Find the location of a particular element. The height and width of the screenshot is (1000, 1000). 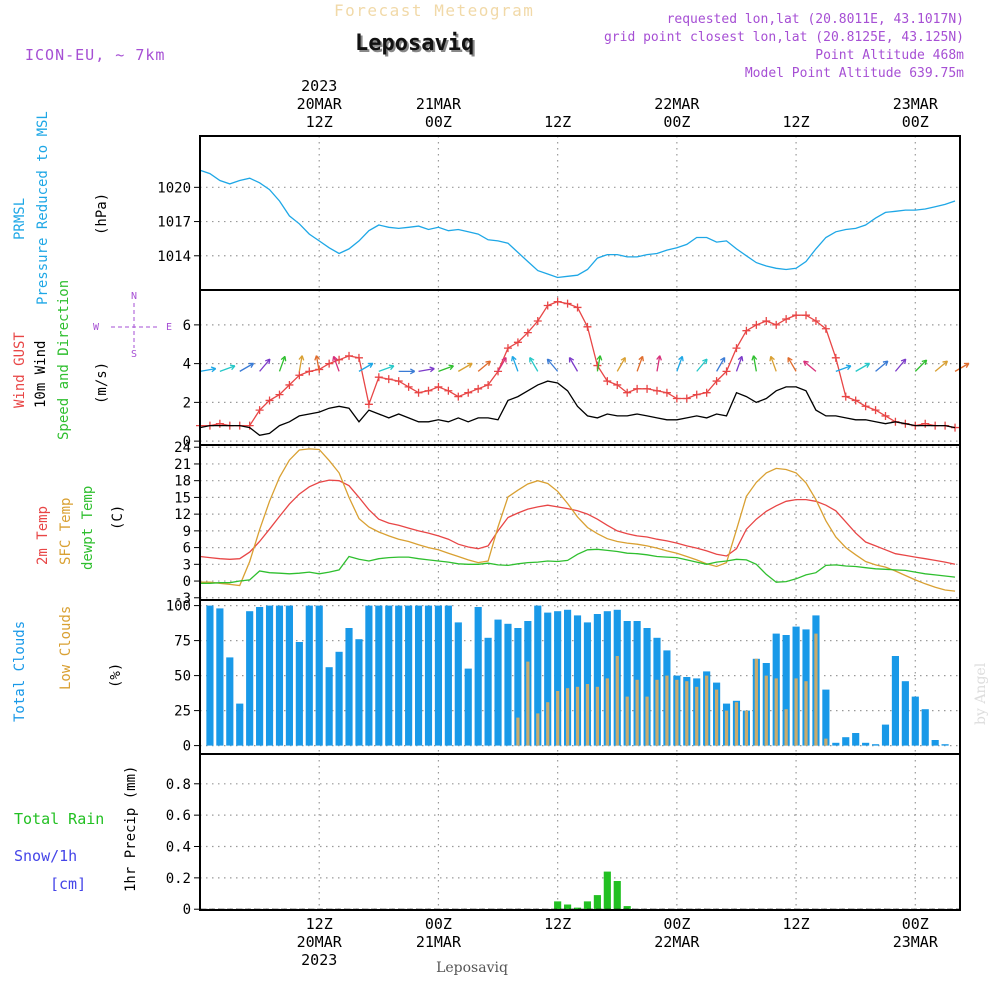

bottom-axis-label: 12Z is located at coordinates (319, 924).